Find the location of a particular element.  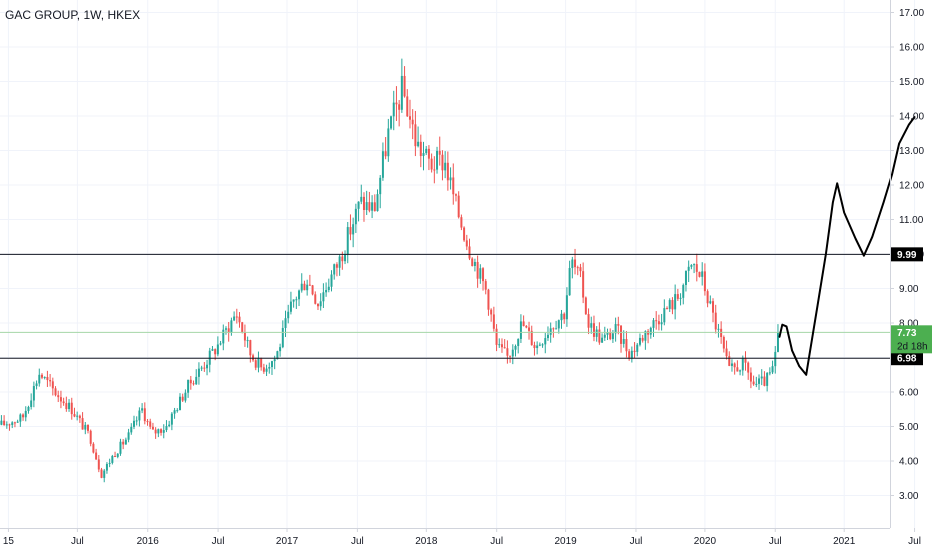

resistance-badge is located at coordinates (907, 254).